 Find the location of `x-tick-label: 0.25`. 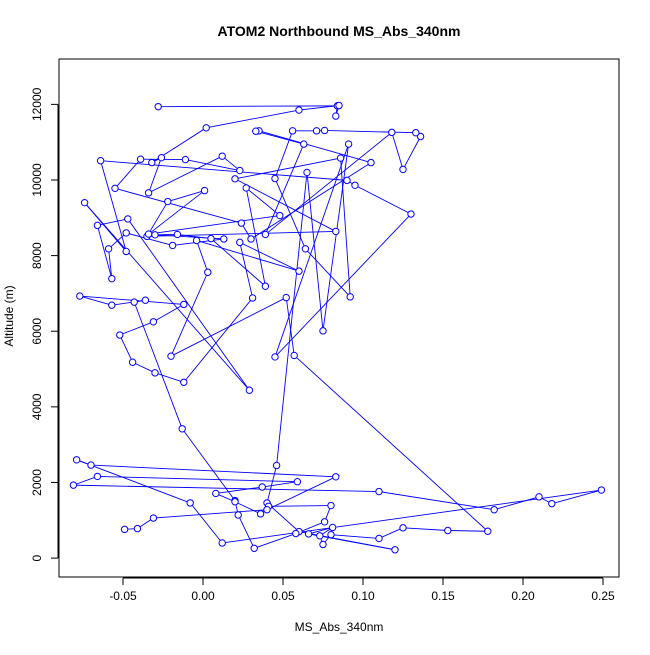

x-tick-label: 0.25 is located at coordinates (603, 596).